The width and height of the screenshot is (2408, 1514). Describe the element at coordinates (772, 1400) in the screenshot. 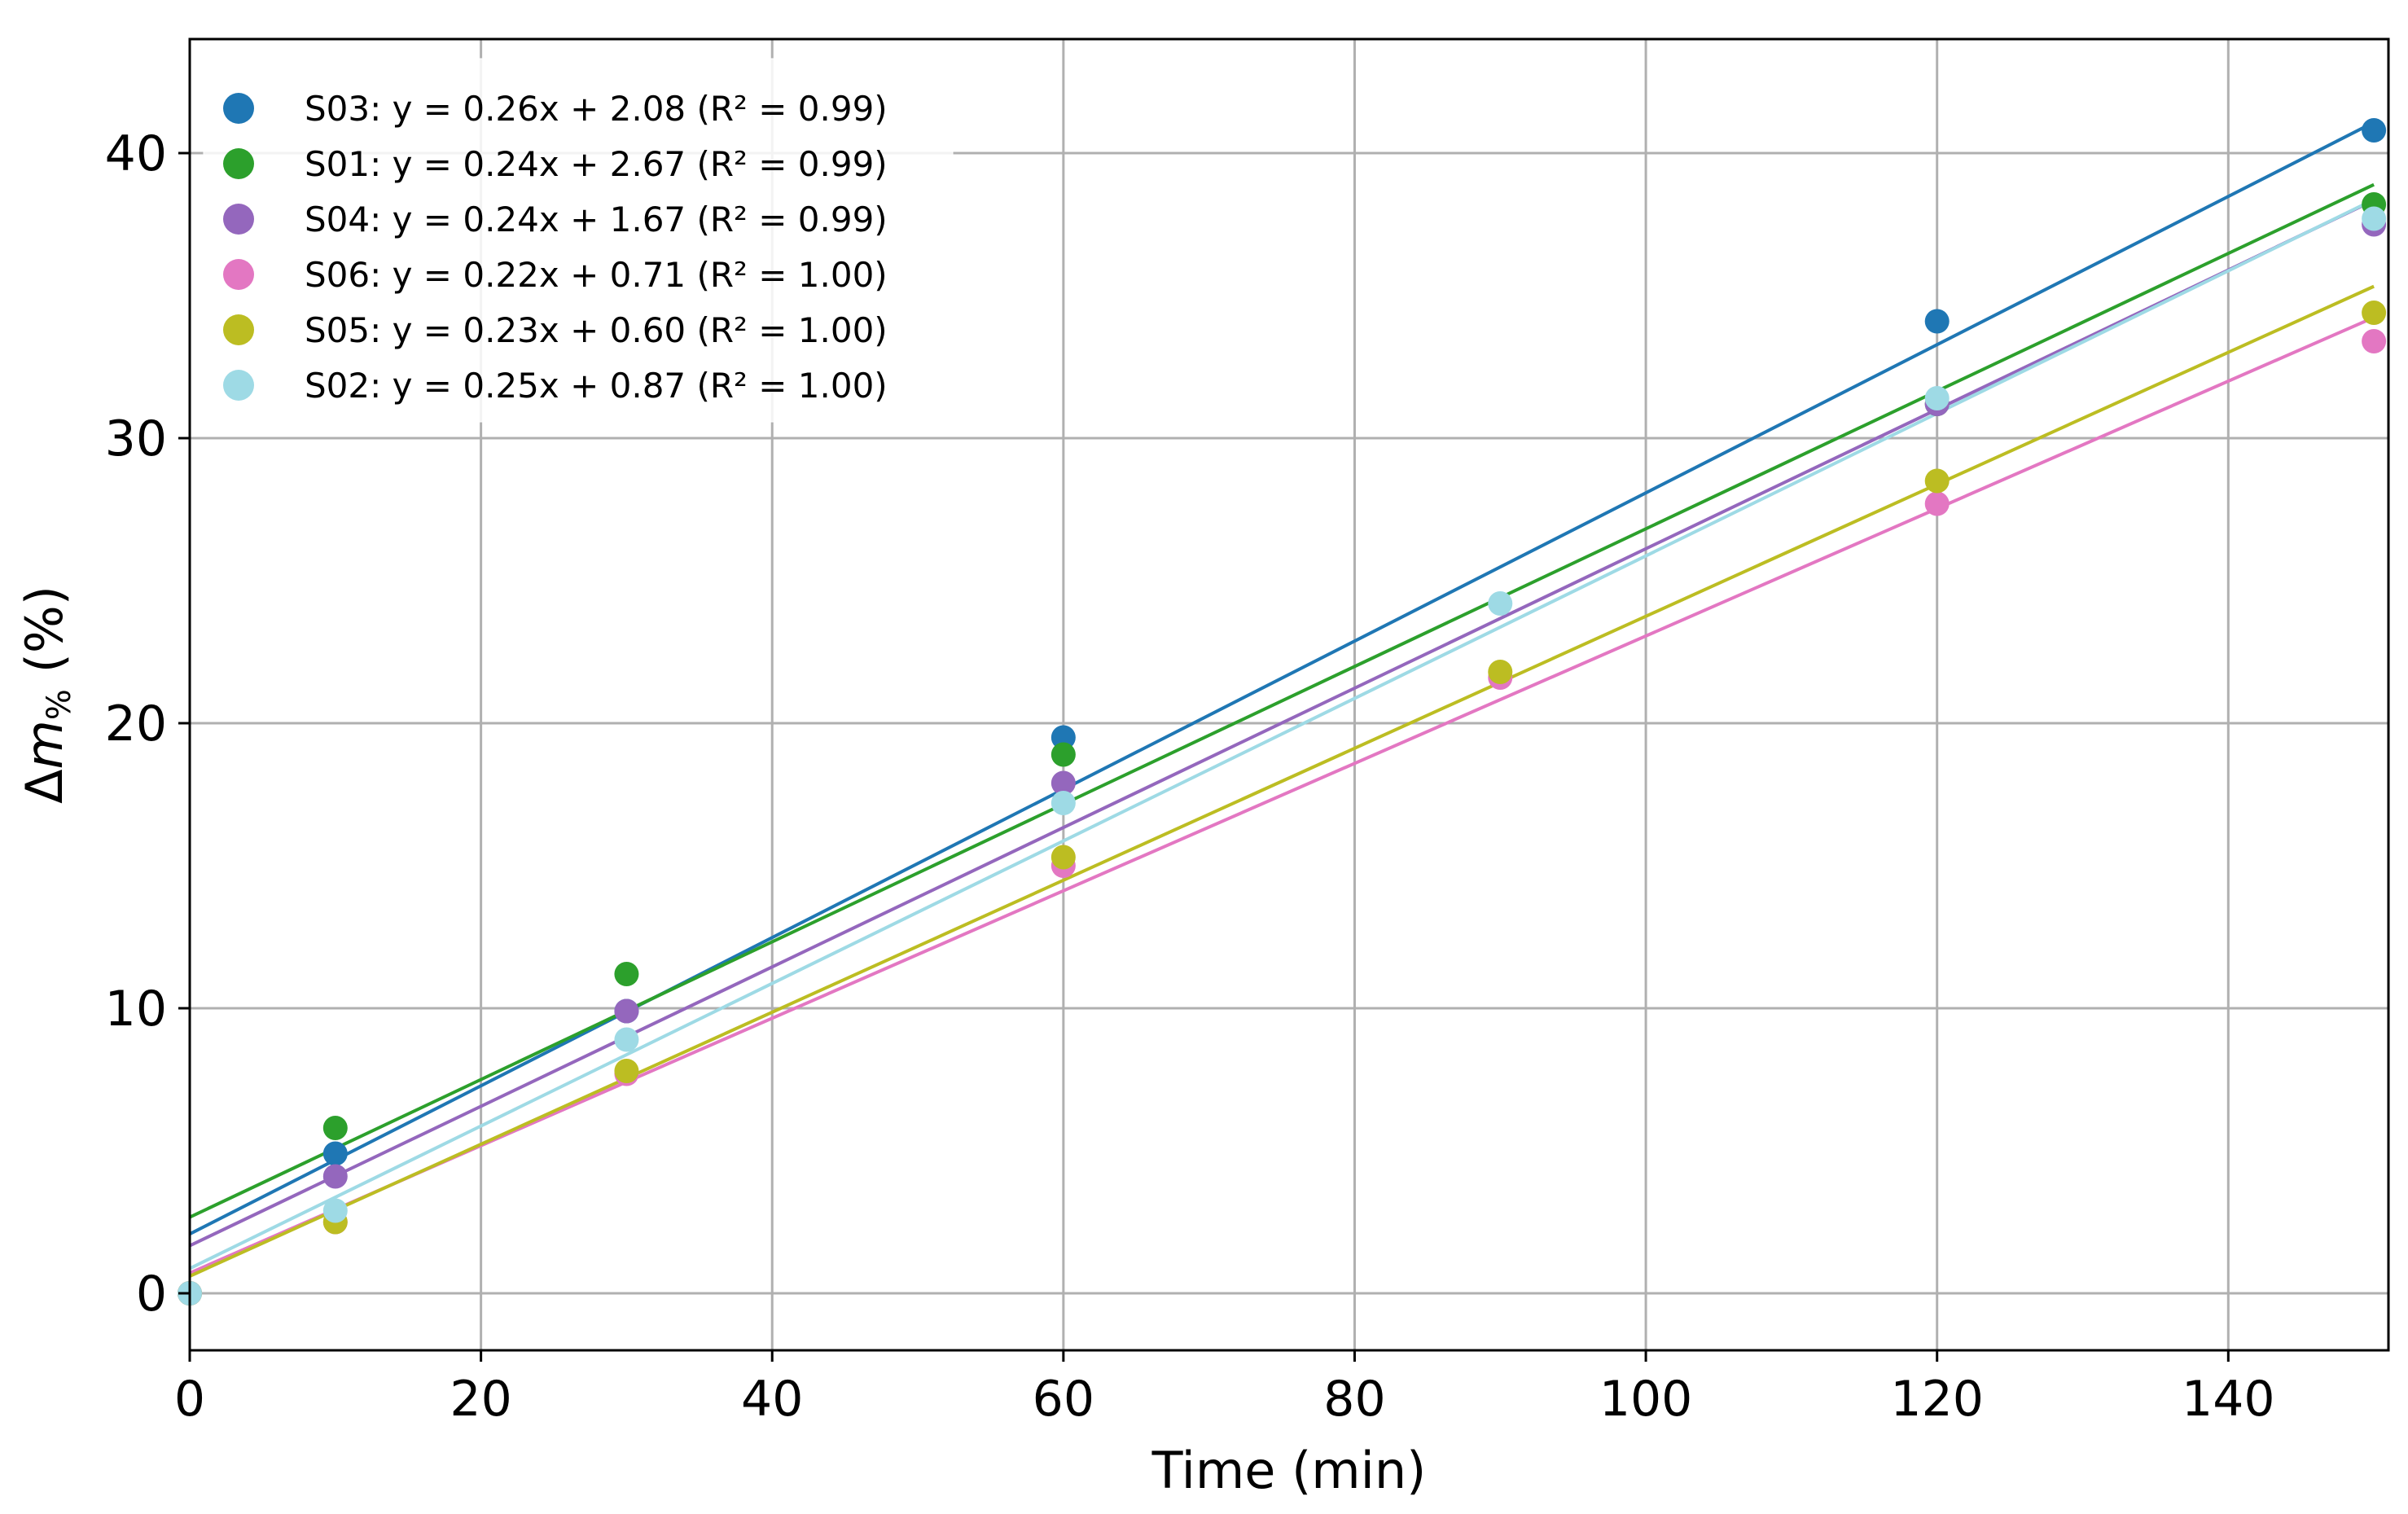

I see `x-tick-label: 40` at that location.